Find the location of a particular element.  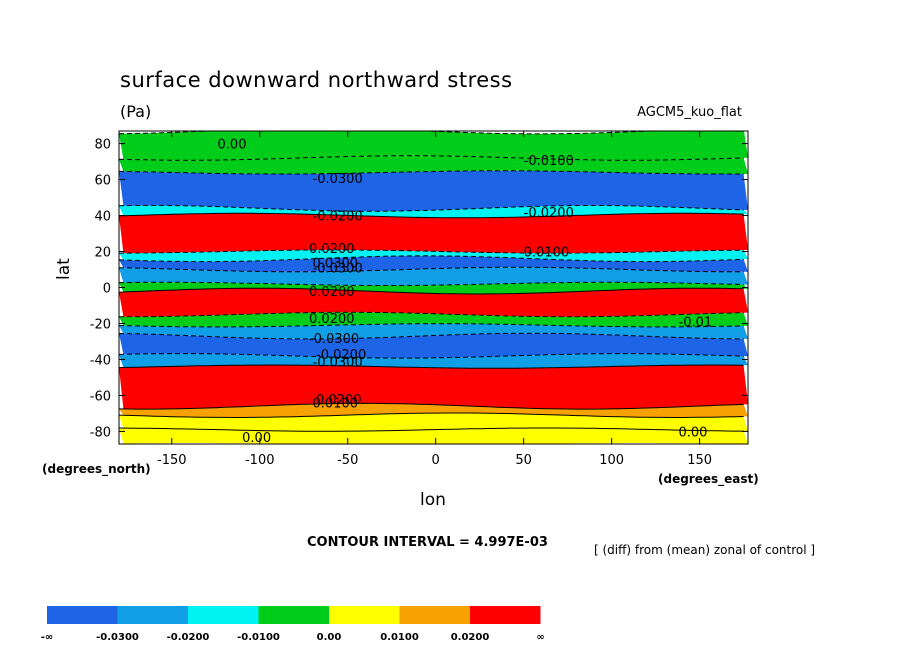

x-tick-label: -150 is located at coordinates (172, 460).